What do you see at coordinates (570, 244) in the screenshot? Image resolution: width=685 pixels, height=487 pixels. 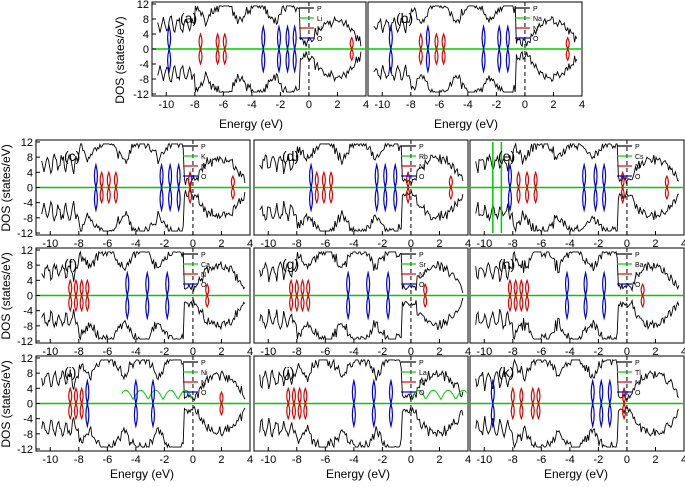 I see `panel-e-xtick-label-3: -4` at bounding box center [570, 244].